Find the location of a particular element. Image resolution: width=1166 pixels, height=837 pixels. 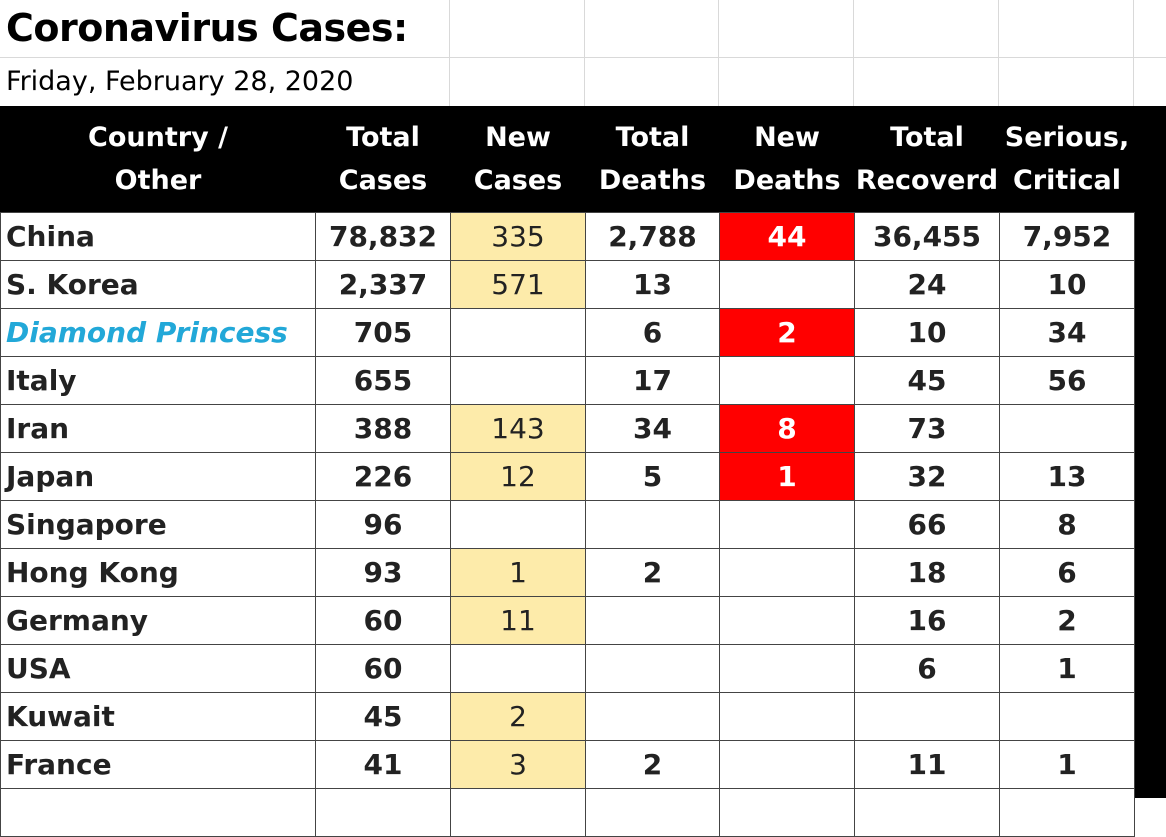

country-cell: Singapore is located at coordinates (158, 524).